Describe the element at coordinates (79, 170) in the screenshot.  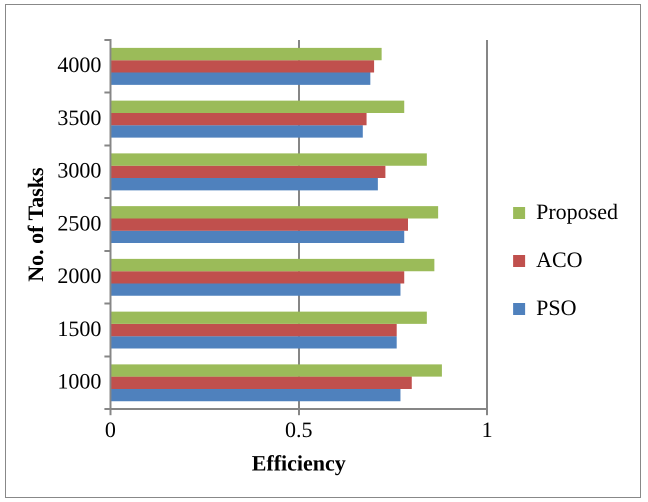
I see `y-tick-label: 3000` at that location.